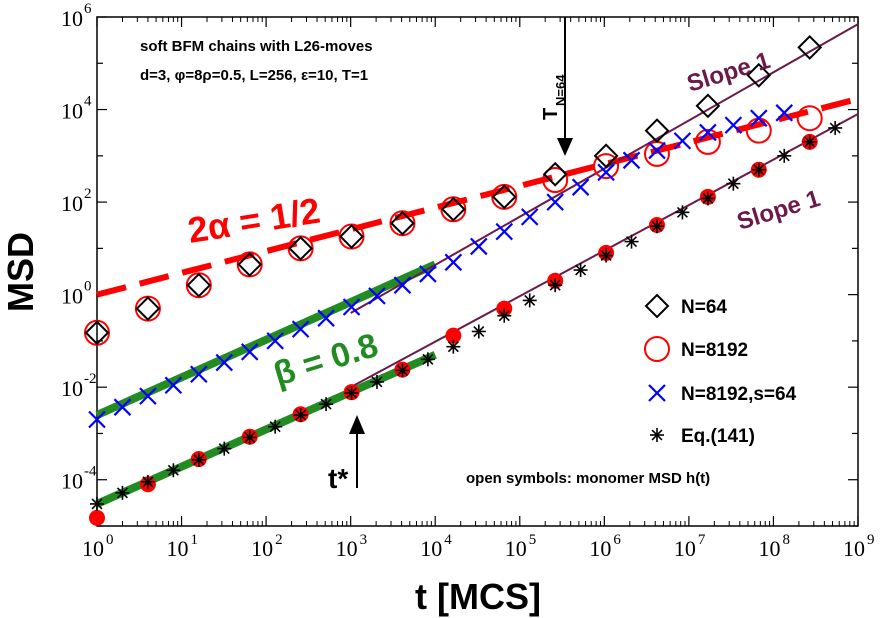 This screenshot has width=884, height=618. What do you see at coordinates (195, 540) in the screenshot?
I see `x-tick-label-exp: 1` at bounding box center [195, 540].